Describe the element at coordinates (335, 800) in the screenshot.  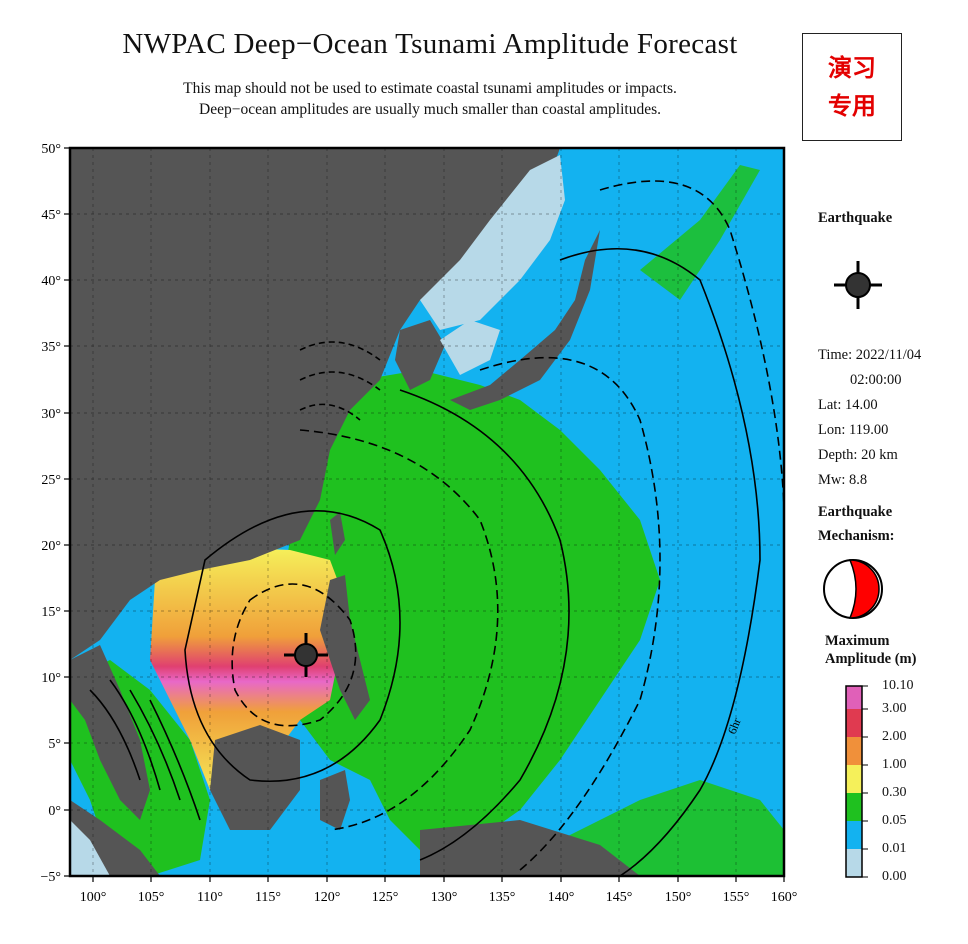
I see `land-sulawesi` at that location.